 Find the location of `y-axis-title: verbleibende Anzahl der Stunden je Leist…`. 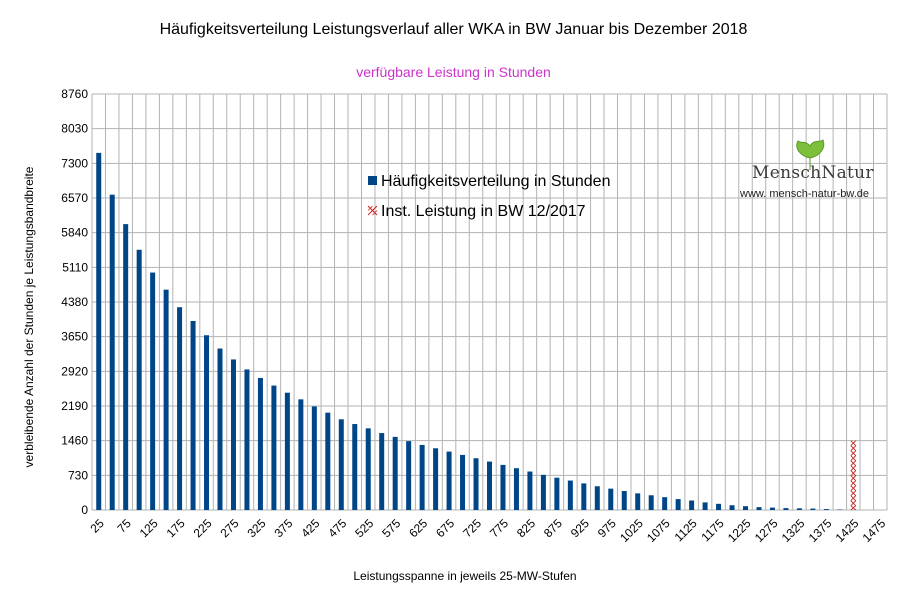

y-axis-title: verbleibende Anzahl der Stunden je Leist… is located at coordinates (29, 316).